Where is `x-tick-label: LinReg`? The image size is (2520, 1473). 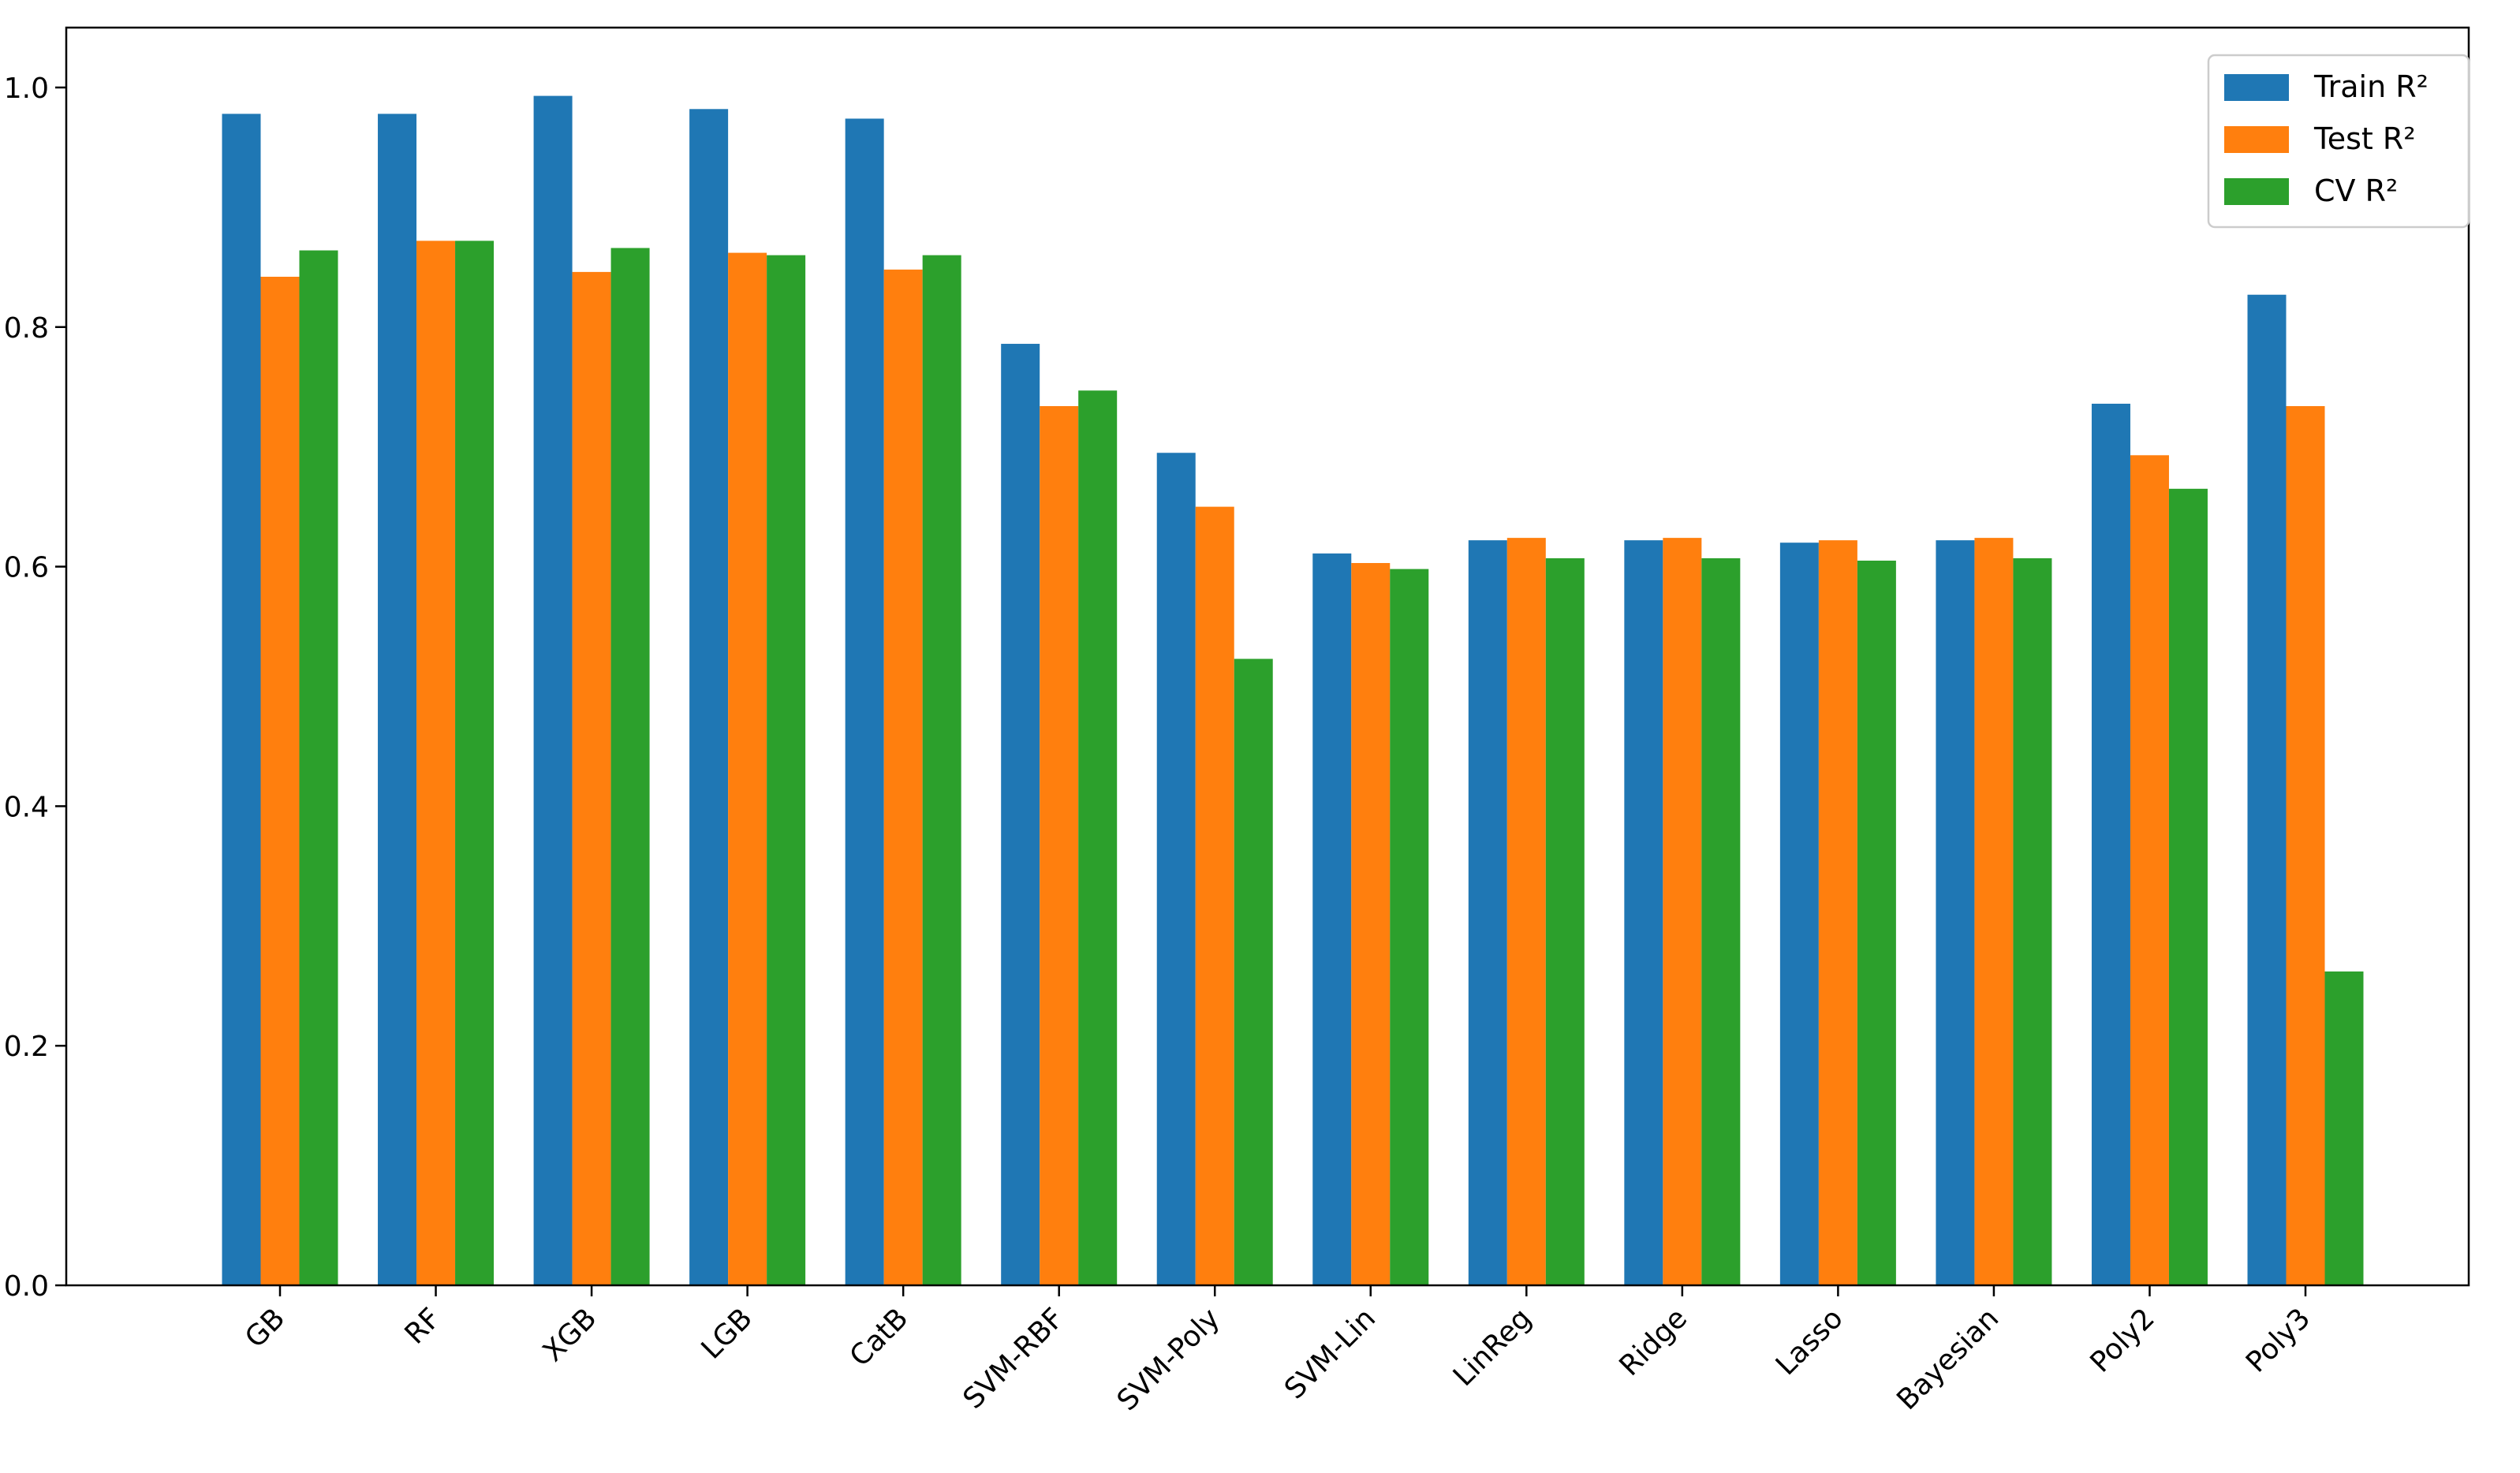
x-tick-label: LinReg is located at coordinates (1492, 1347).